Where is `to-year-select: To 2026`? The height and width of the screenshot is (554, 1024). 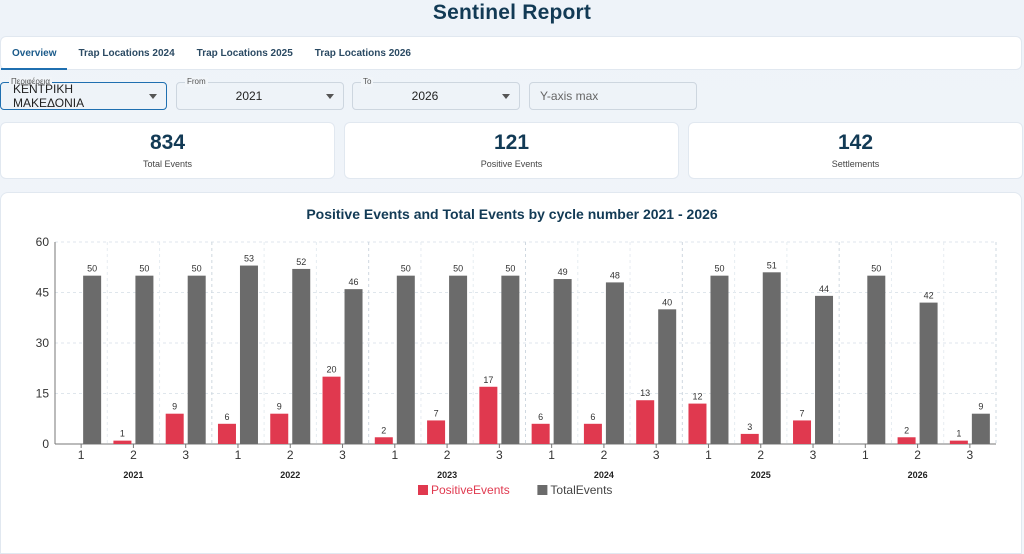
to-year-select: To 2026 is located at coordinates (436, 93).